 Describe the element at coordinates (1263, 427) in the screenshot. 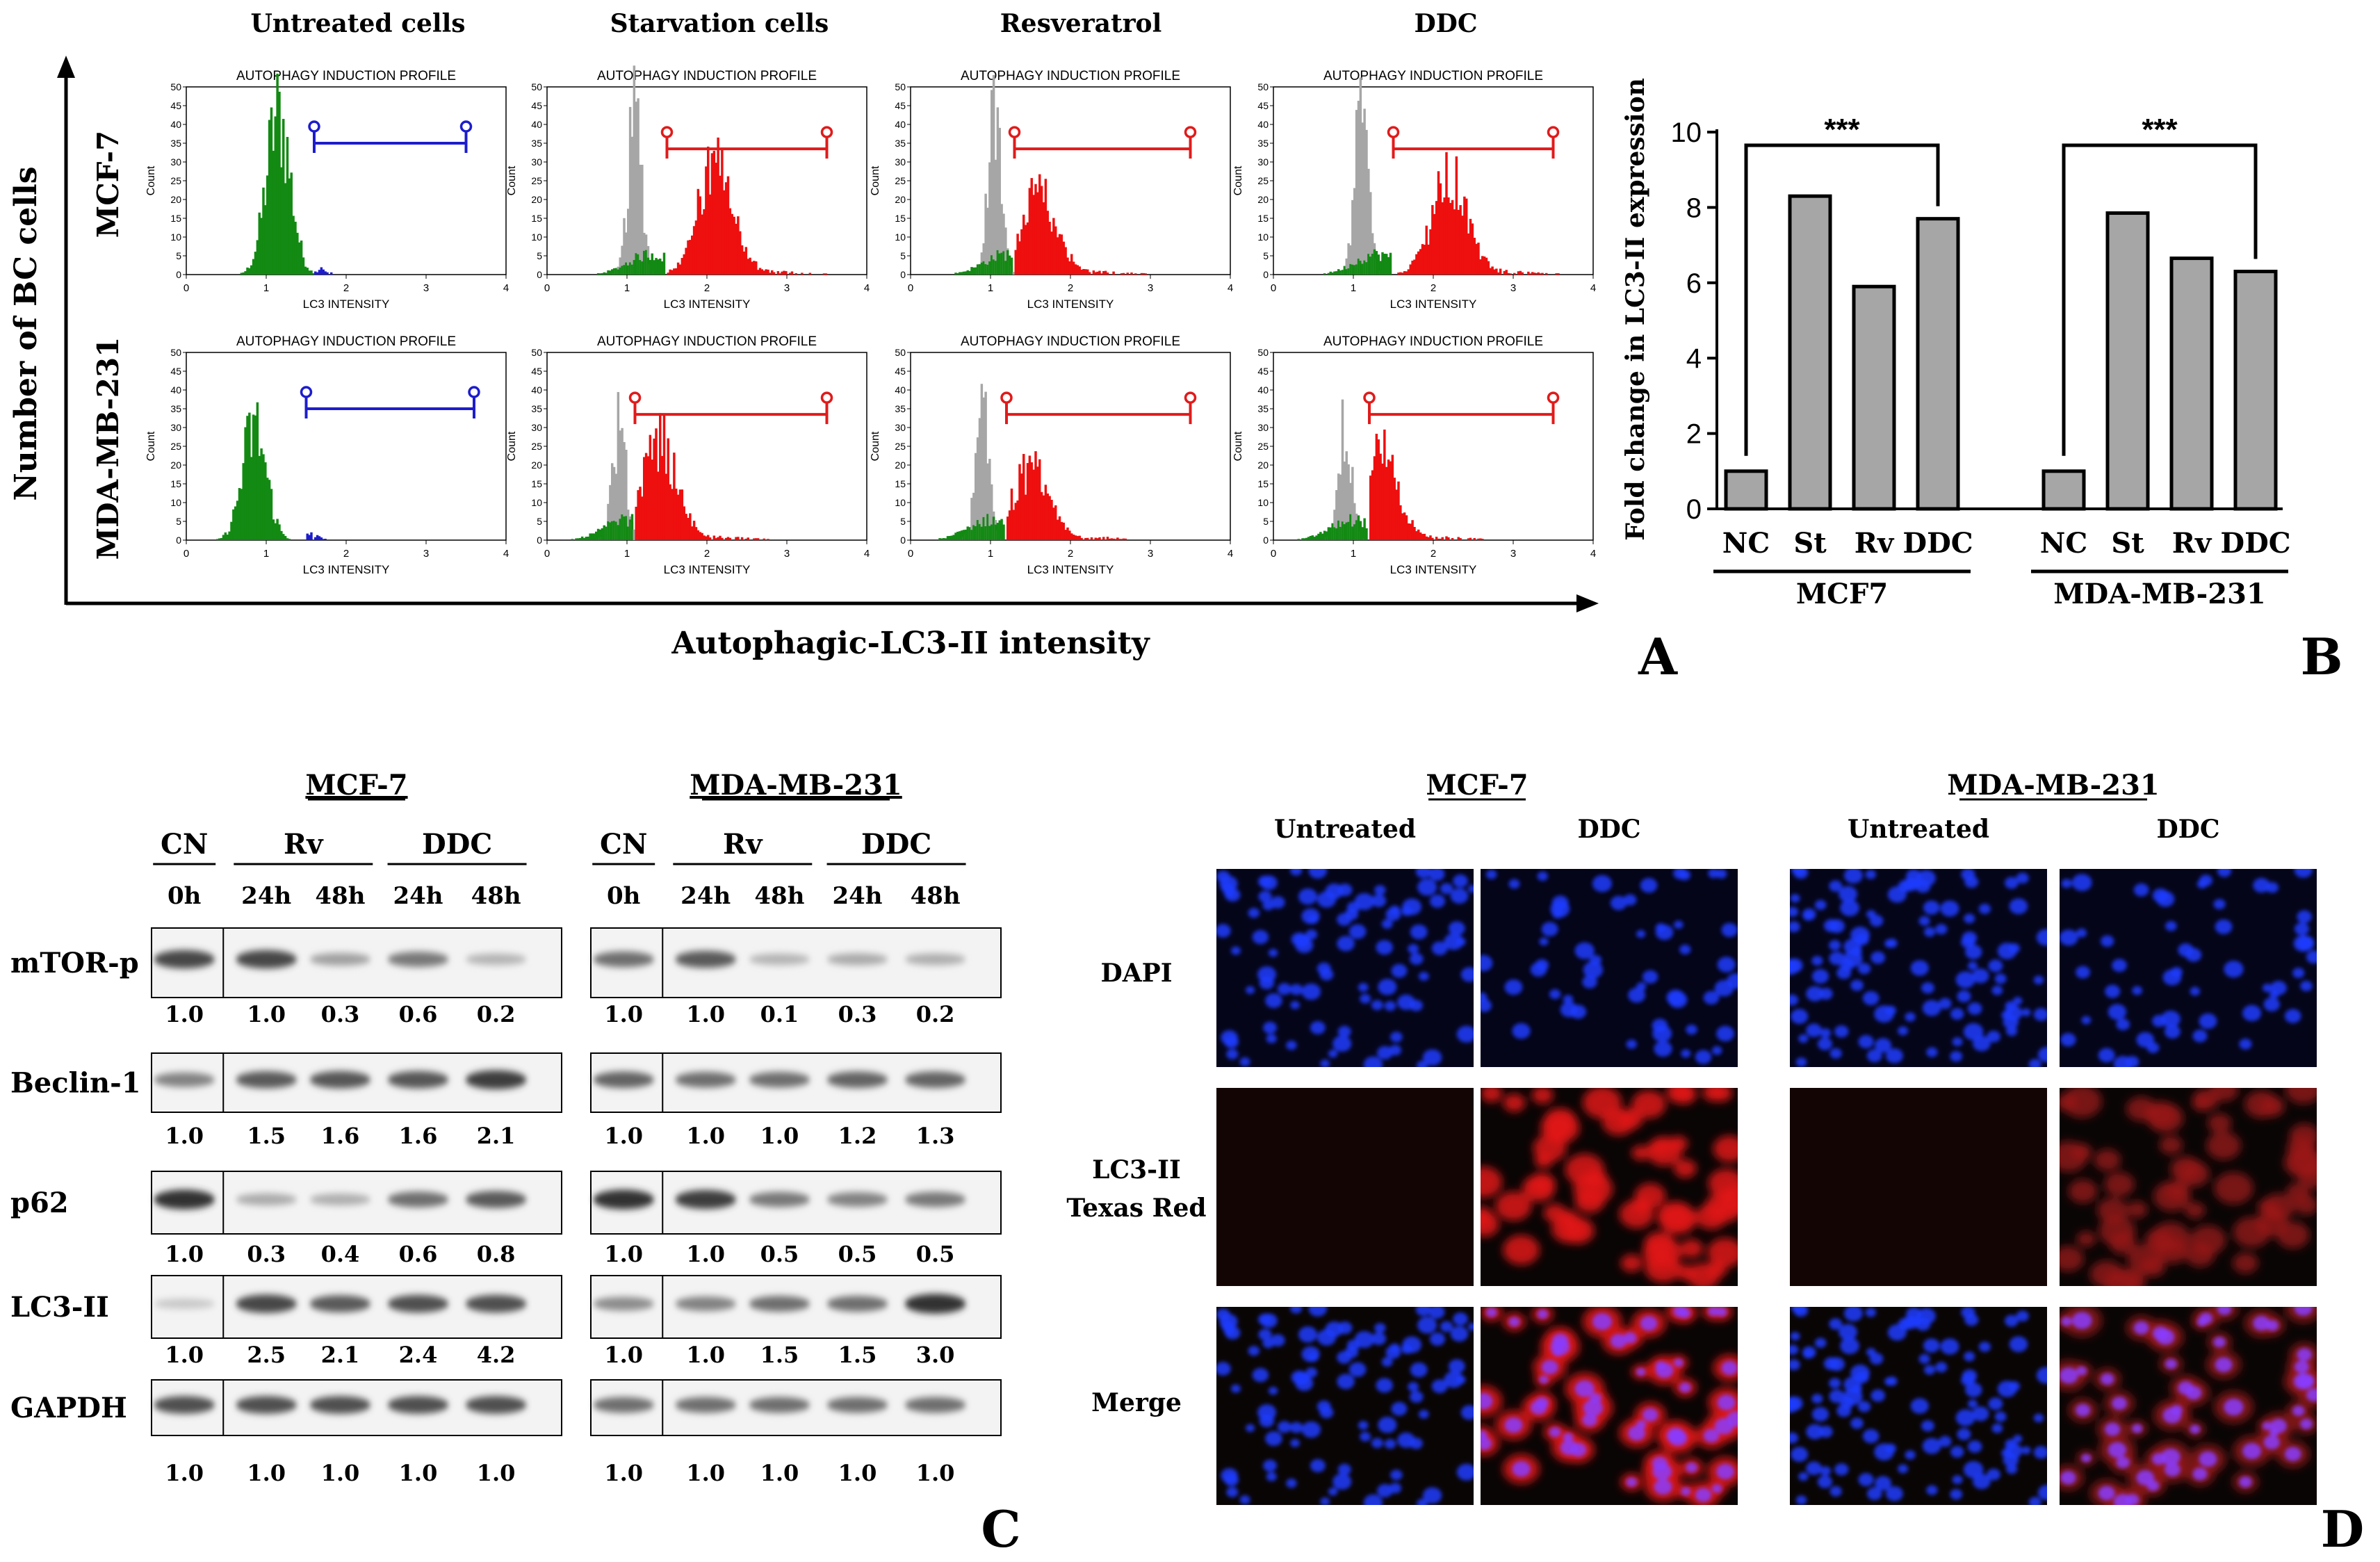

I see `y-tick-label: 30` at that location.